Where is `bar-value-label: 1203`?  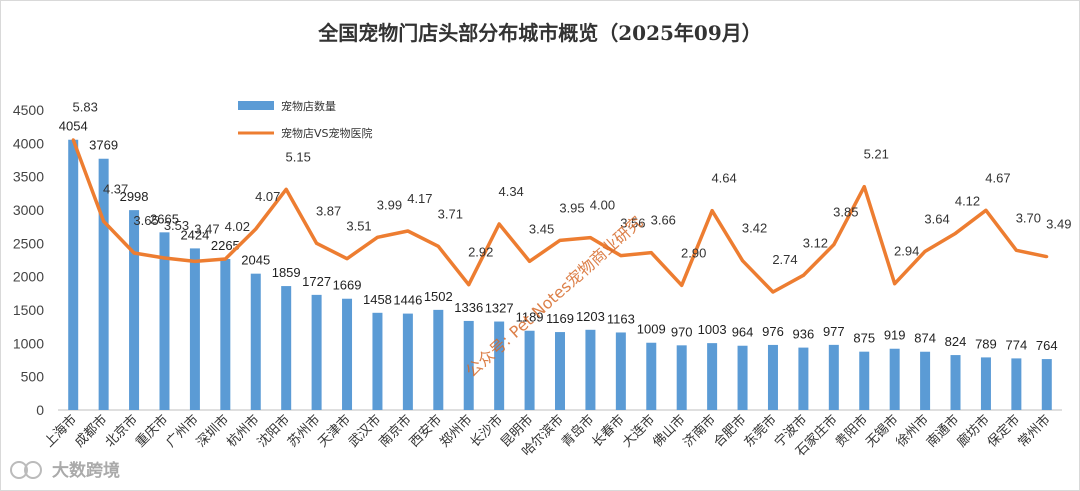
bar-value-label: 1203 is located at coordinates (590, 316).